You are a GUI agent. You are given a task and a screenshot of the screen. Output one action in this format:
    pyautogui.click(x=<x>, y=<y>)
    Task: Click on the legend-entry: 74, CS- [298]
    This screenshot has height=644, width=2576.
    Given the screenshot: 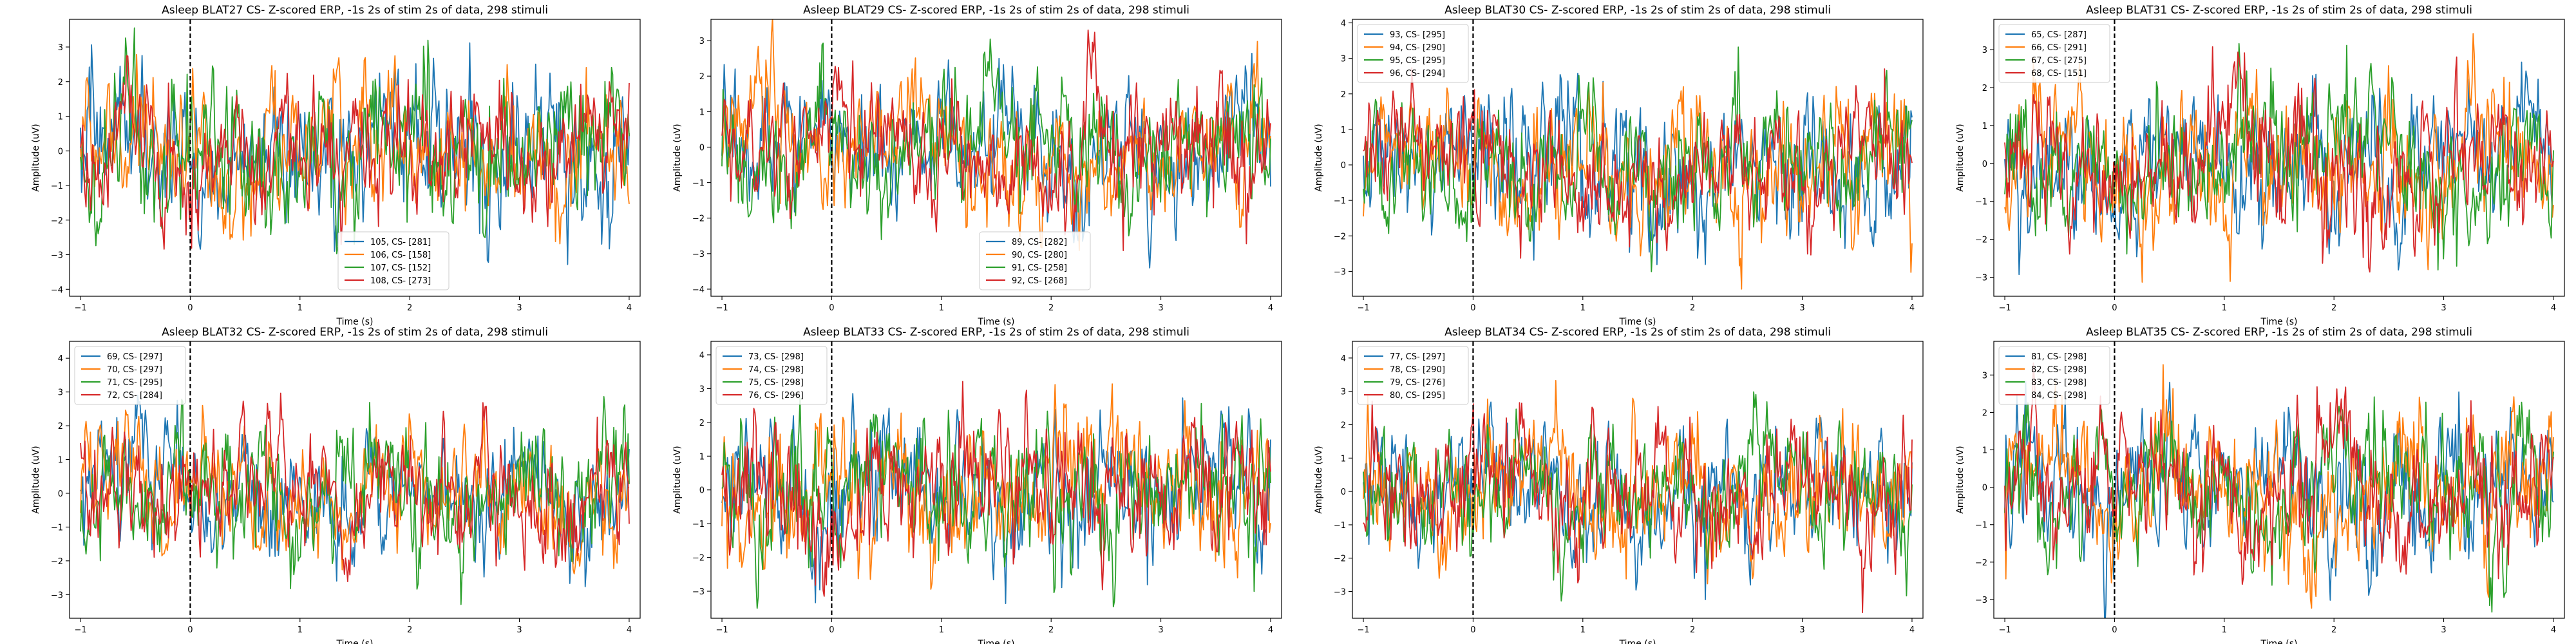 What is the action you would take?
    pyautogui.click(x=776, y=370)
    